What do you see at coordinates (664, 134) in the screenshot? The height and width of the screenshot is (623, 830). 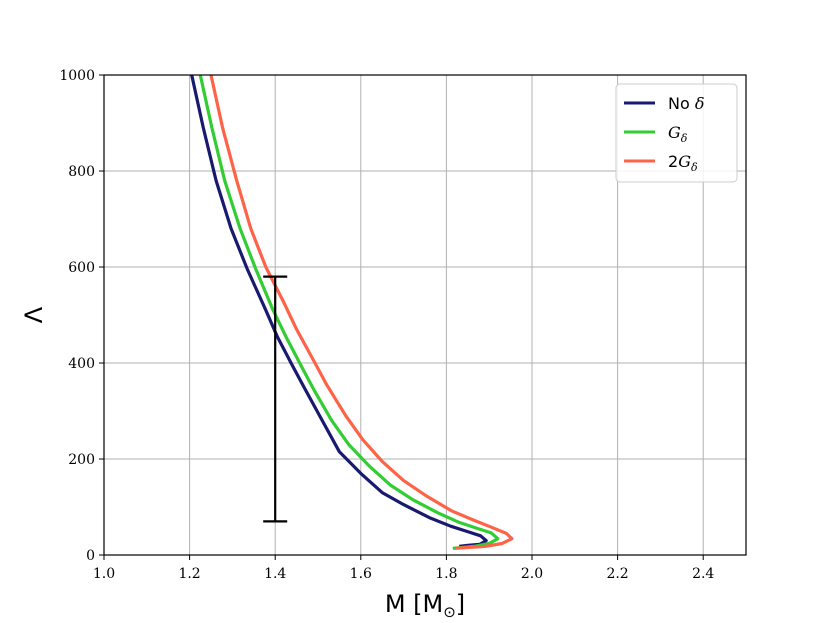 I see `legend-entries: No δ Gδ 2Gδ` at bounding box center [664, 134].